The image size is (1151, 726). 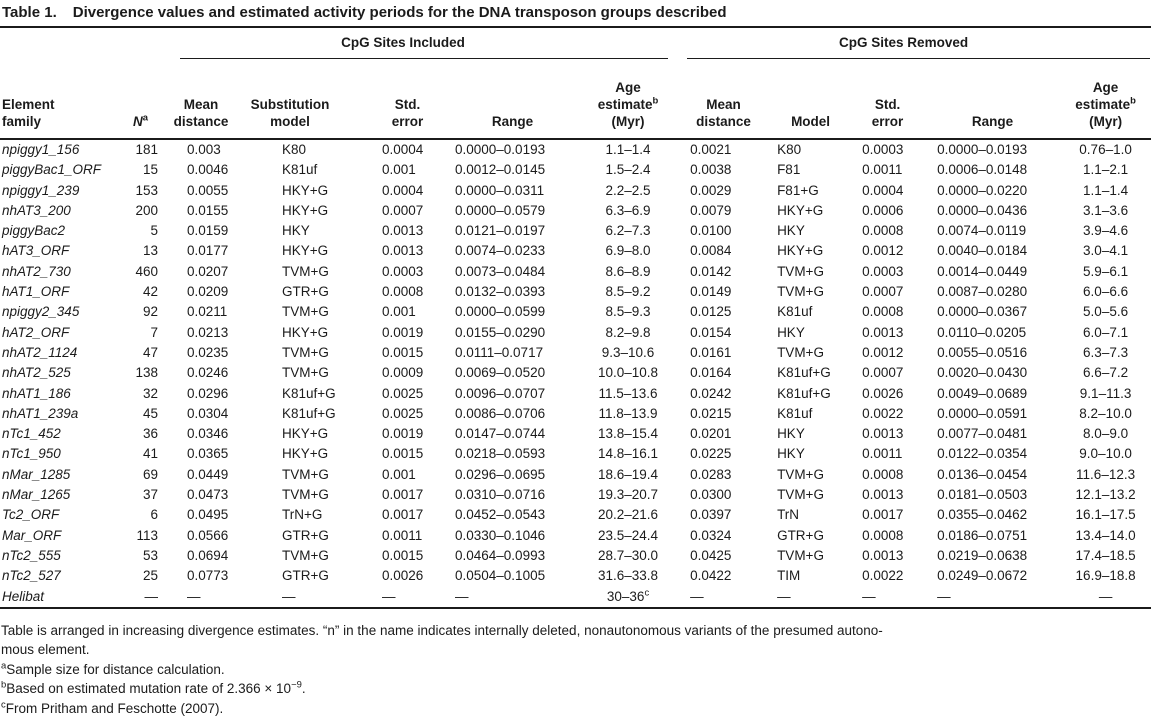 What do you see at coordinates (407, 99) in the screenshot?
I see `col-header-std-error-included: Std. error` at bounding box center [407, 99].